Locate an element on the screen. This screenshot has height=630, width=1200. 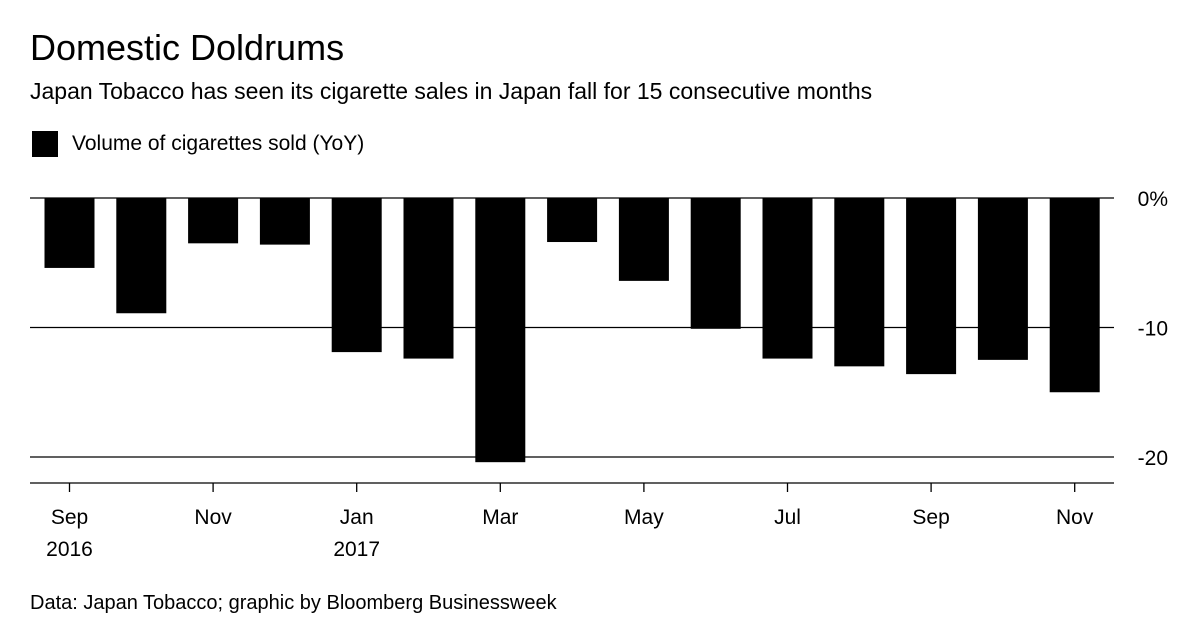
x-tick-label: Jan is located at coordinates (357, 517).